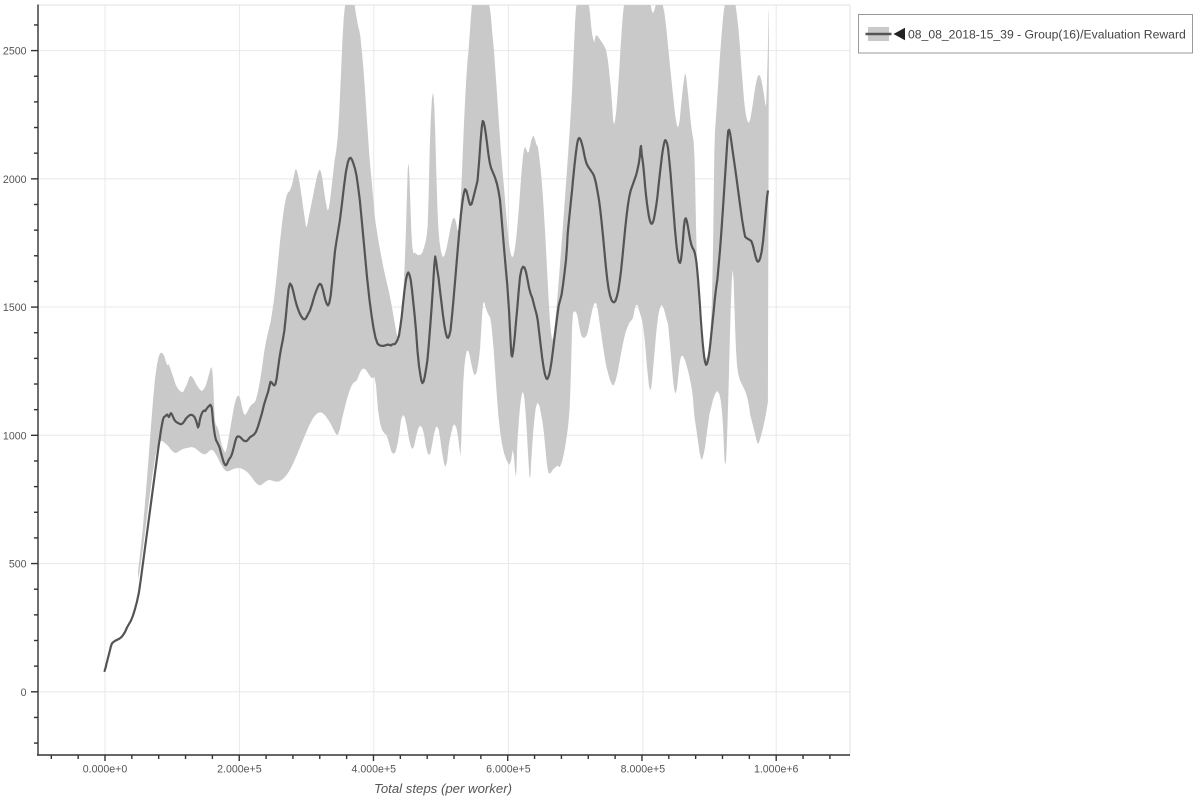  Describe the element at coordinates (24, 693) in the screenshot. I see `svg-text: 0` at that location.